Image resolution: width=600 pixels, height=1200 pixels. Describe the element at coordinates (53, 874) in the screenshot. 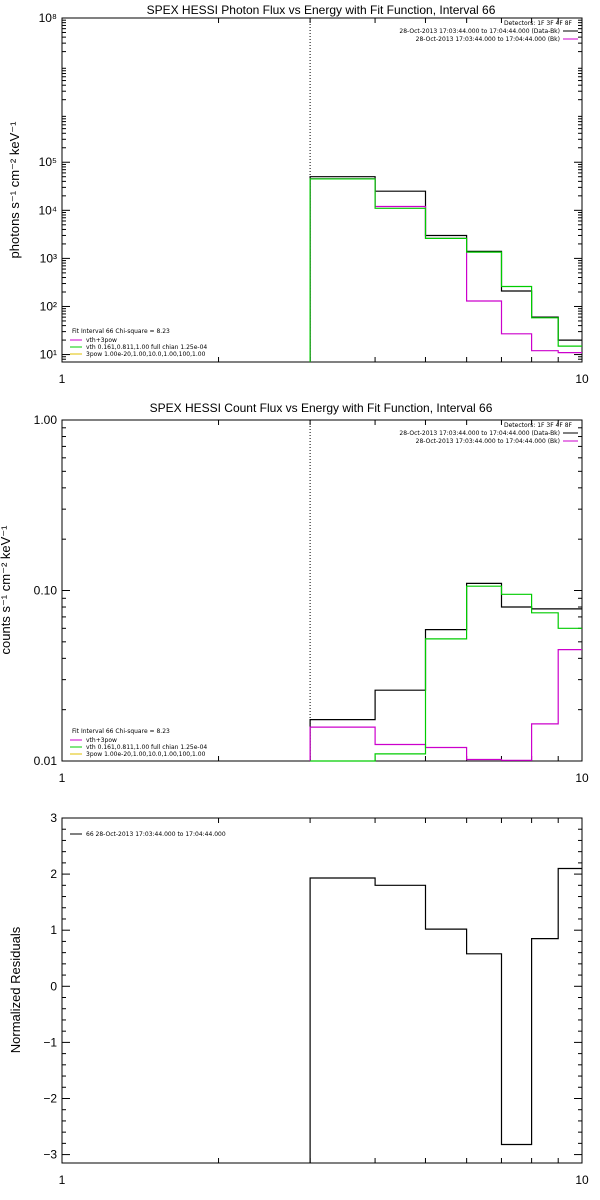

I see `y-tick-label: 2` at that location.